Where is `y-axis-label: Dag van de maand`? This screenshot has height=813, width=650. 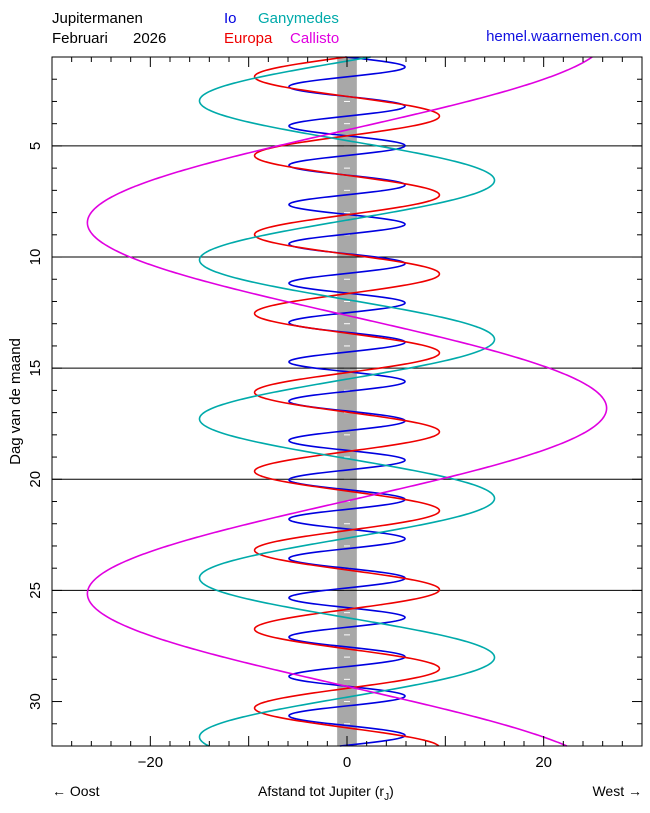
y-axis-label: Dag van de maand is located at coordinates (15, 401).